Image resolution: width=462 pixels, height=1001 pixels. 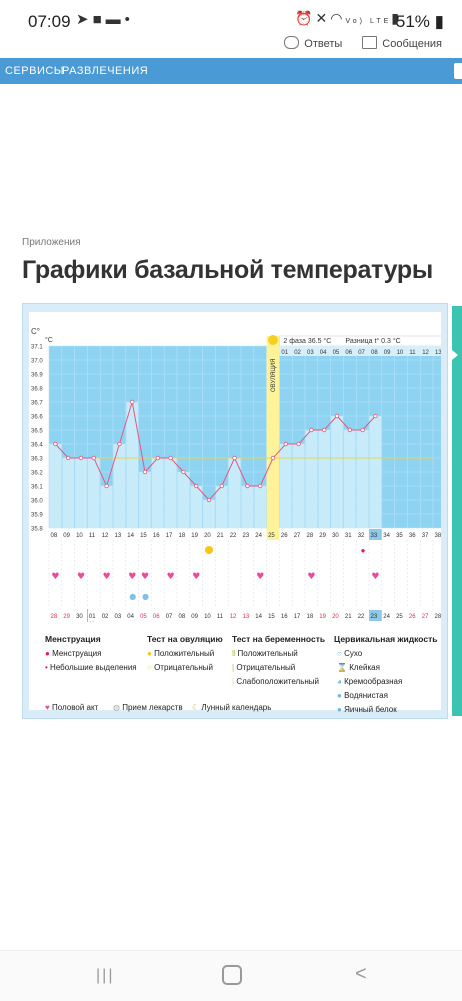 I want to click on x-day-label: 21, so click(x=220, y=536).